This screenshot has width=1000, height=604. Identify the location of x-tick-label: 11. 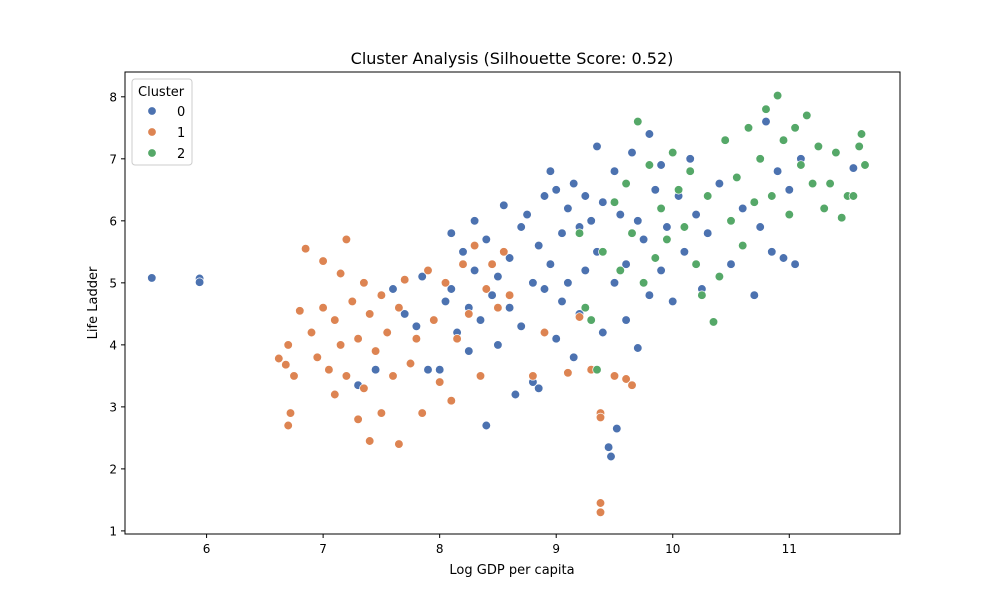
(789, 549).